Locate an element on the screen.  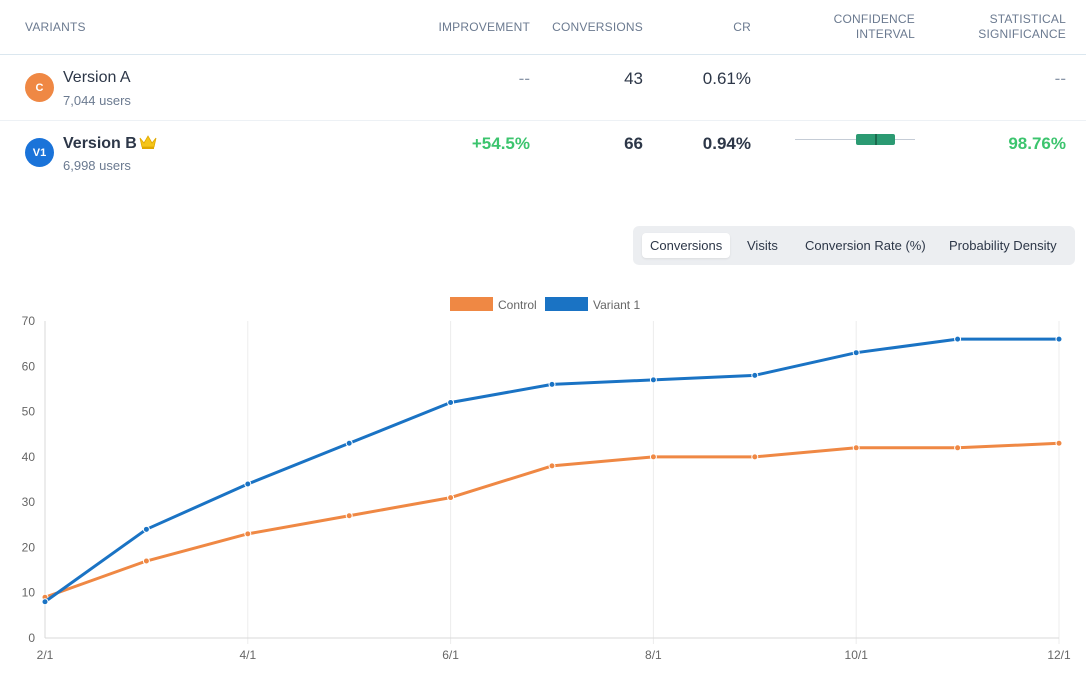
header-confidence-line1: CONFIDENCE is located at coordinates (874, 19).